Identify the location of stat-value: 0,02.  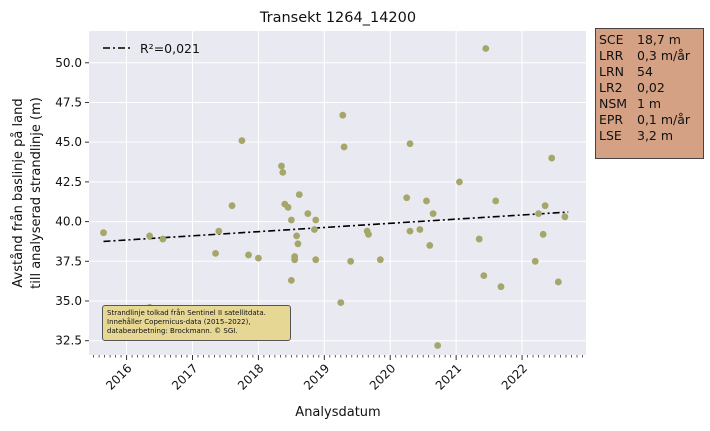
(651, 87).